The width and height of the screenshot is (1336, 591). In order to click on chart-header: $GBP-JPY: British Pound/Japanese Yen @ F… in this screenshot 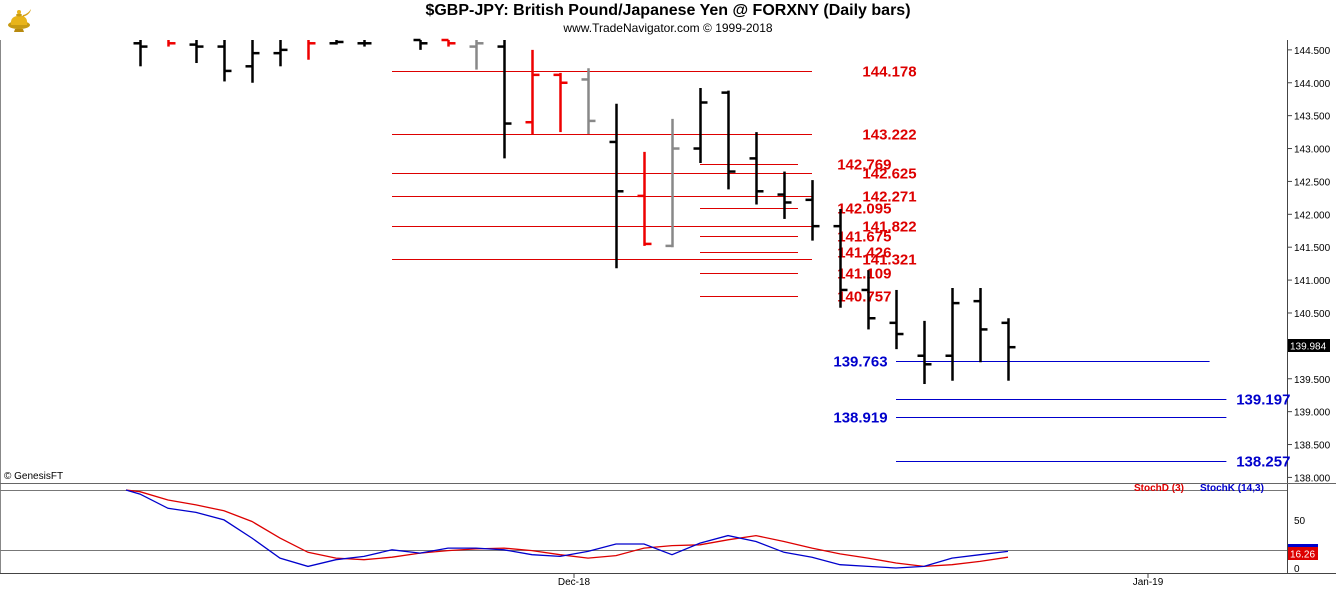, I will do `click(668, 20)`.